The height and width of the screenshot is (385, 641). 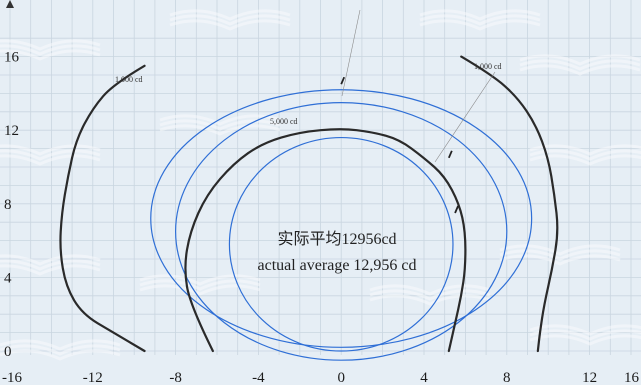 What do you see at coordinates (418, 111) in the screenshot?
I see `curve-markers` at bounding box center [418, 111].